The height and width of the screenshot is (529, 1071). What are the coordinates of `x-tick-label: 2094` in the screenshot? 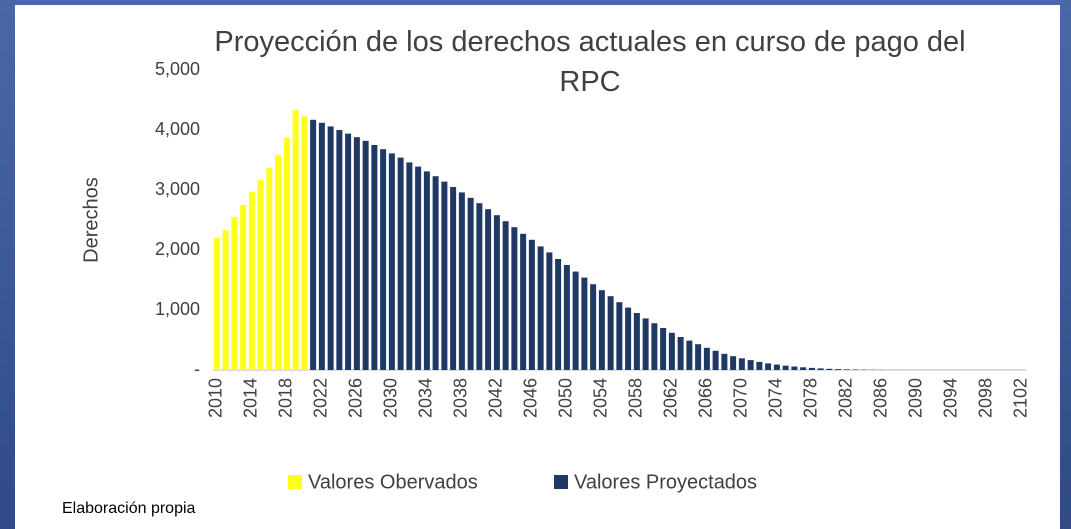 It's located at (951, 398).